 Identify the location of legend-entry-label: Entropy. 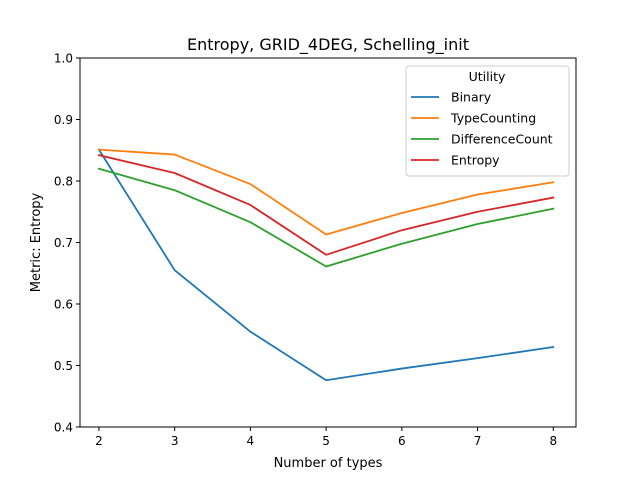
(475, 160).